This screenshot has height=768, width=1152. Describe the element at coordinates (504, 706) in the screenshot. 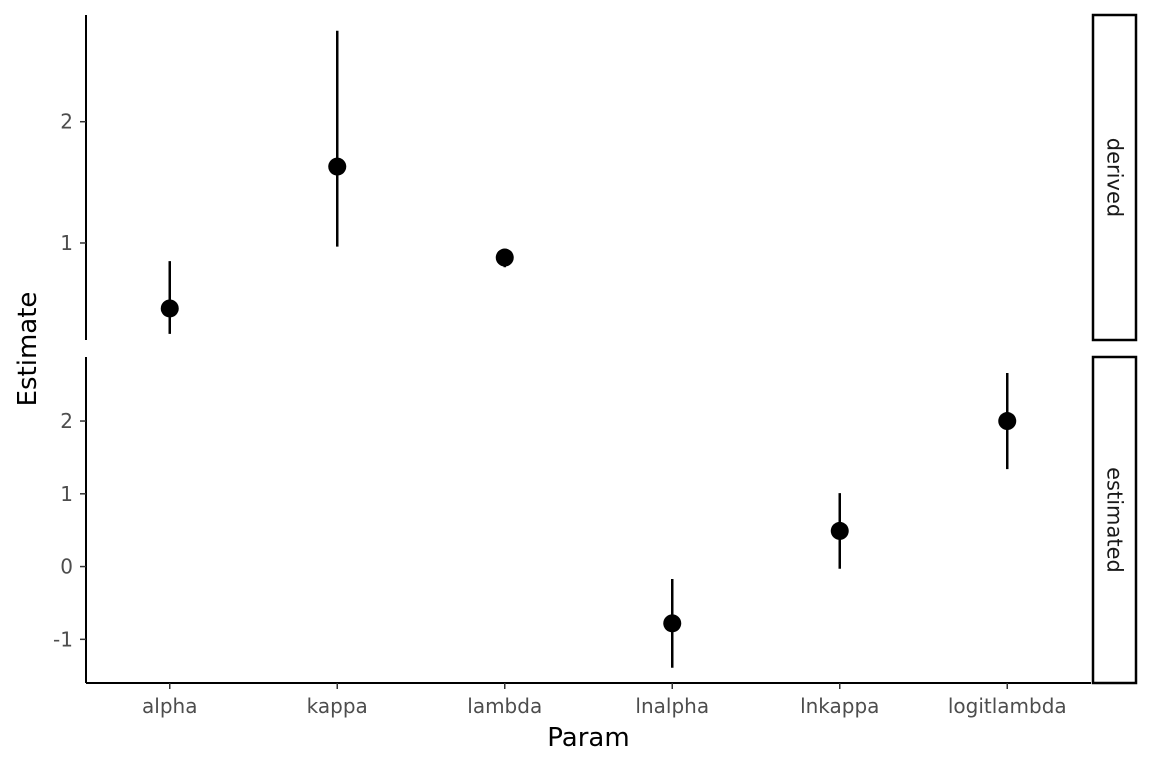

I see `x-tick-label: lambda` at that location.